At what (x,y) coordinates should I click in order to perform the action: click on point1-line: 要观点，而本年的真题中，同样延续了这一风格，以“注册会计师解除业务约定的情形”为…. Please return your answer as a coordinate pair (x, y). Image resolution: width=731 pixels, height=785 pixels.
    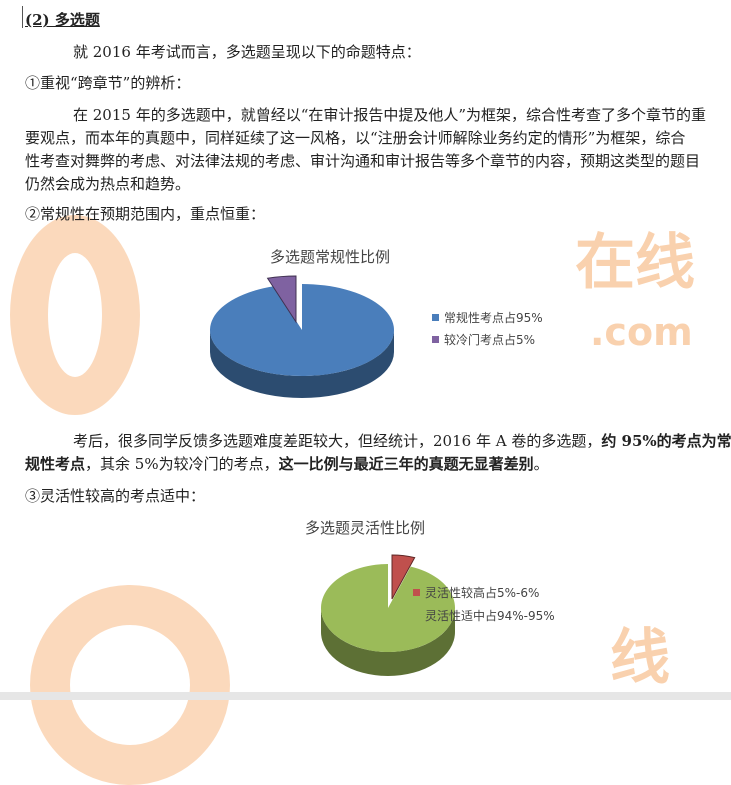
    Looking at the image, I should click on (355, 138).